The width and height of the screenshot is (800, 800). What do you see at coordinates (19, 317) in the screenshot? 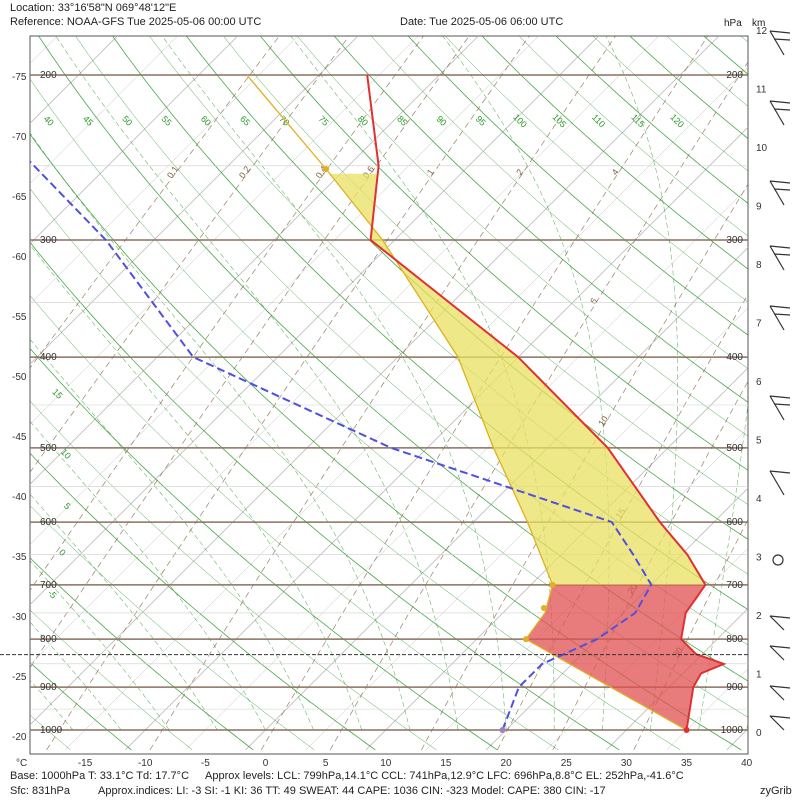
I see `left-tick-label: -55` at bounding box center [19, 317].